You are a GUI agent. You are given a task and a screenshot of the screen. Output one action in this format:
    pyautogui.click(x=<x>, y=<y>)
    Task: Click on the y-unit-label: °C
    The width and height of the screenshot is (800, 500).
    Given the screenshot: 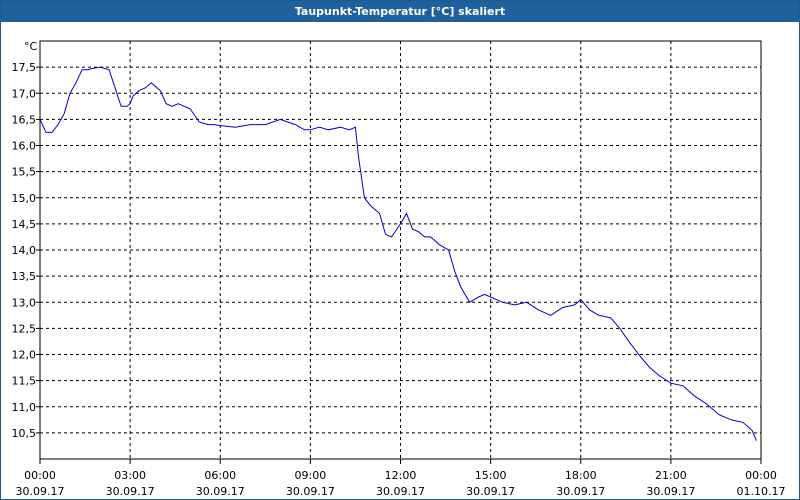 What is the action you would take?
    pyautogui.click(x=31, y=46)
    